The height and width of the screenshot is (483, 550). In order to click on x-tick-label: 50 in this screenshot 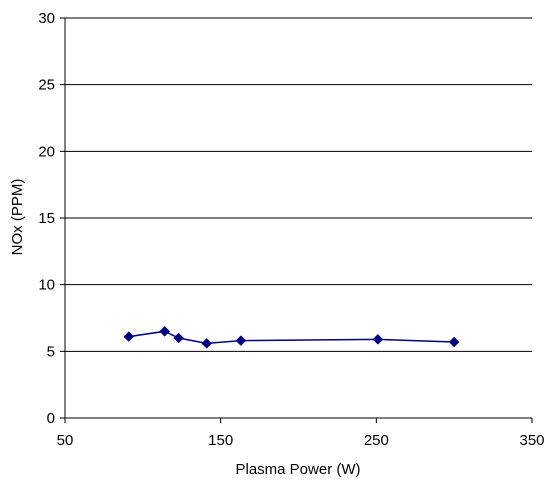, I will do `click(65, 440)`.